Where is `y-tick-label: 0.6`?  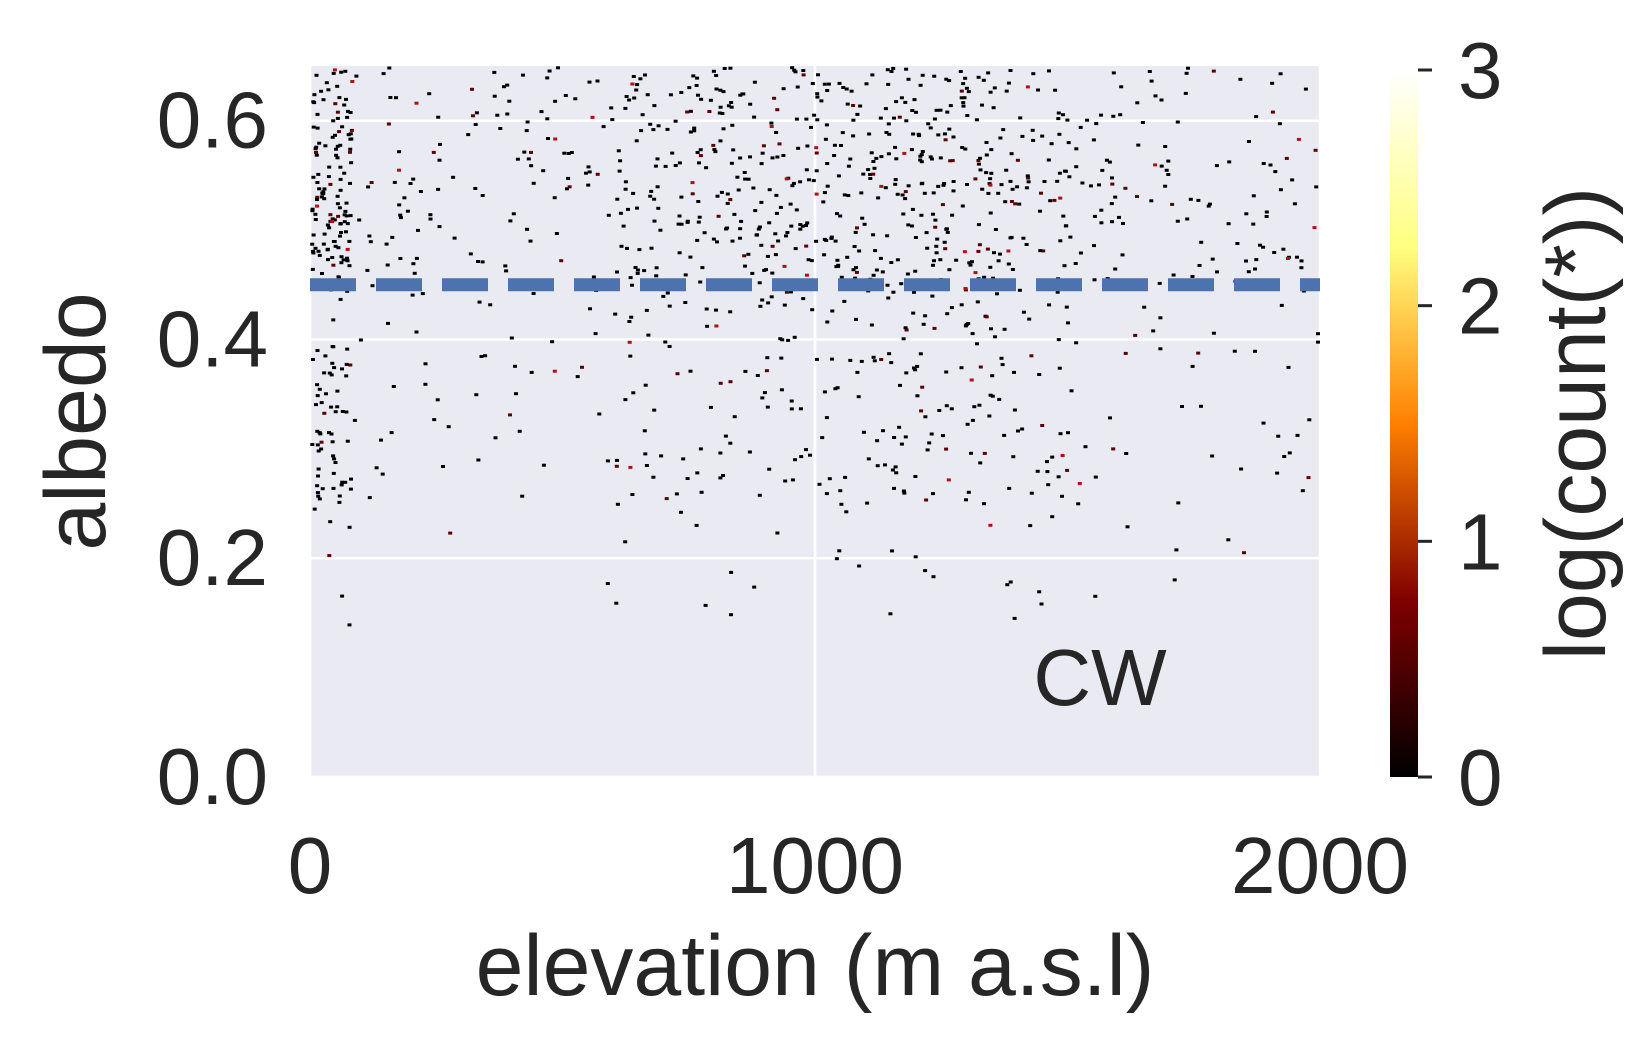
y-tick-label: 0.6 is located at coordinates (212, 120).